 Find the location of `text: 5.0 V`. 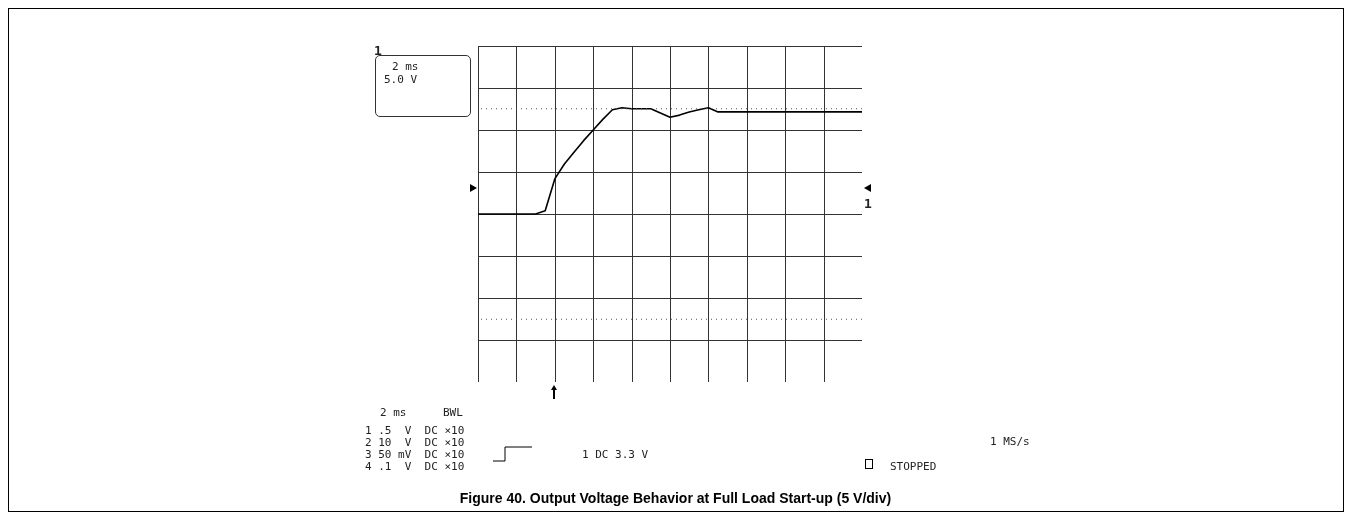

text: 5.0 V is located at coordinates (401, 79).